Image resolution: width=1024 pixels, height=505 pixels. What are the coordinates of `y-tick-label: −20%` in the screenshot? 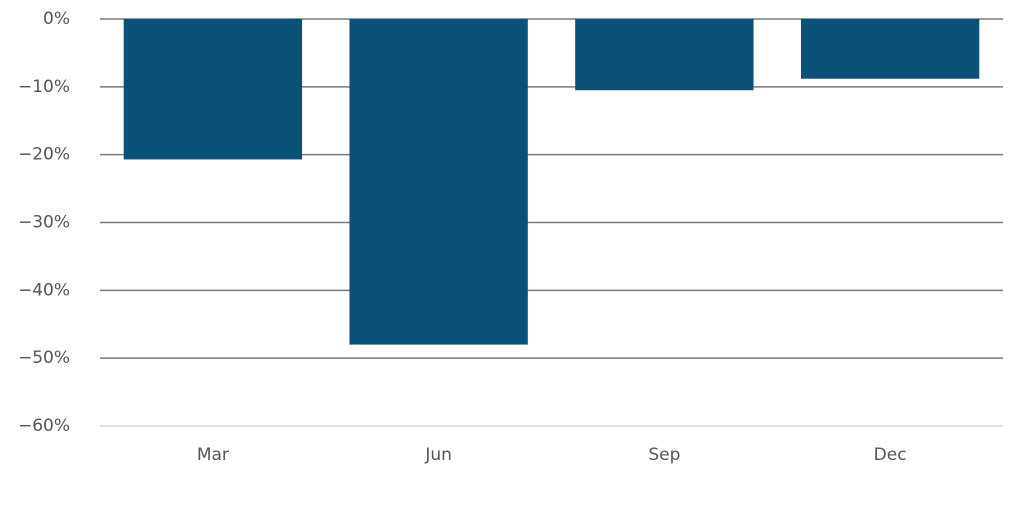 It's located at (44, 155).